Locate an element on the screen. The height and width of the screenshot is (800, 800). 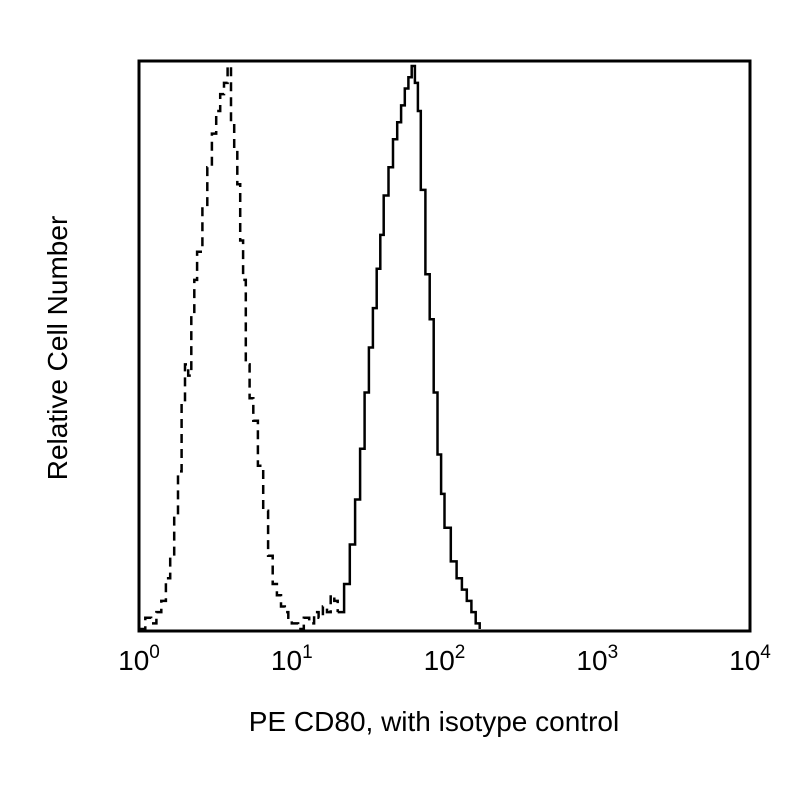
x-tick-label: 10² is located at coordinates (445, 659).